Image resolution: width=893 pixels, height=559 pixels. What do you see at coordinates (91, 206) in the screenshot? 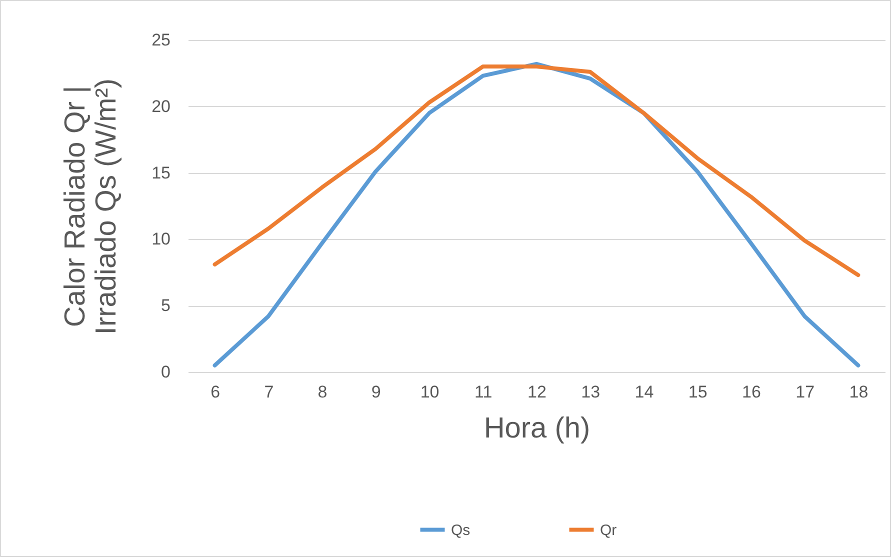
I see `y-axis-title: Calor Radiado Qr | Irradiado Qs (W/m²)` at bounding box center [91, 206].